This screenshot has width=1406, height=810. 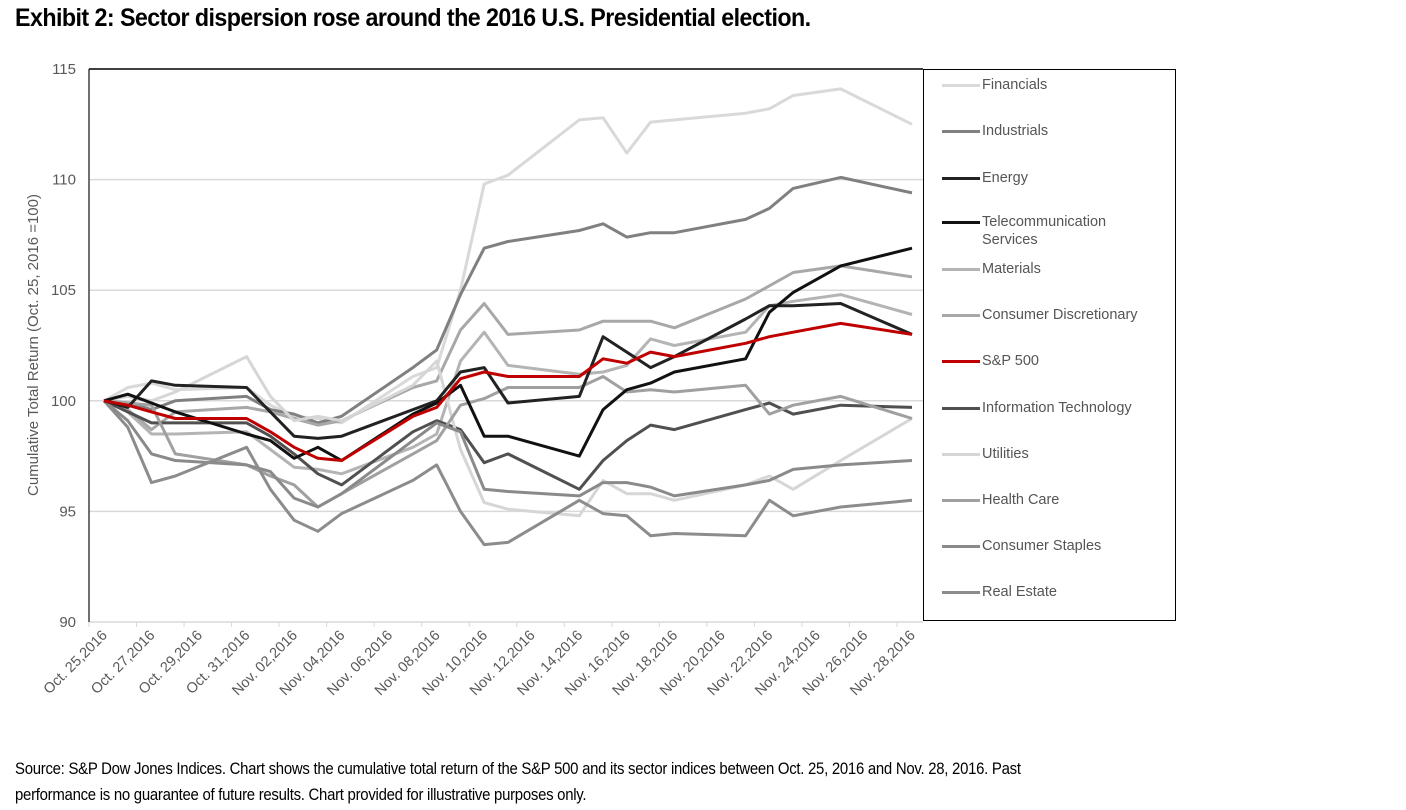 What do you see at coordinates (1042, 546) in the screenshot?
I see `legend-label: Consumer Staples` at bounding box center [1042, 546].